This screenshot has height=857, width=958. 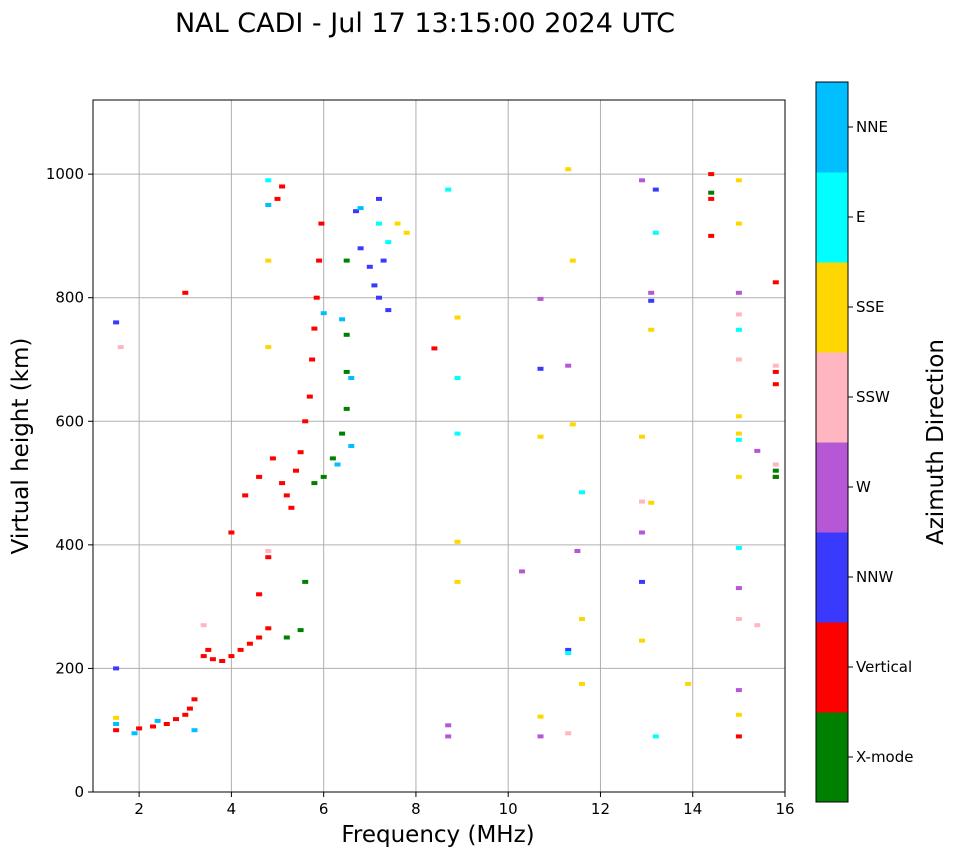 What do you see at coordinates (79, 792) in the screenshot?
I see `y-tick-label: 0` at bounding box center [79, 792].